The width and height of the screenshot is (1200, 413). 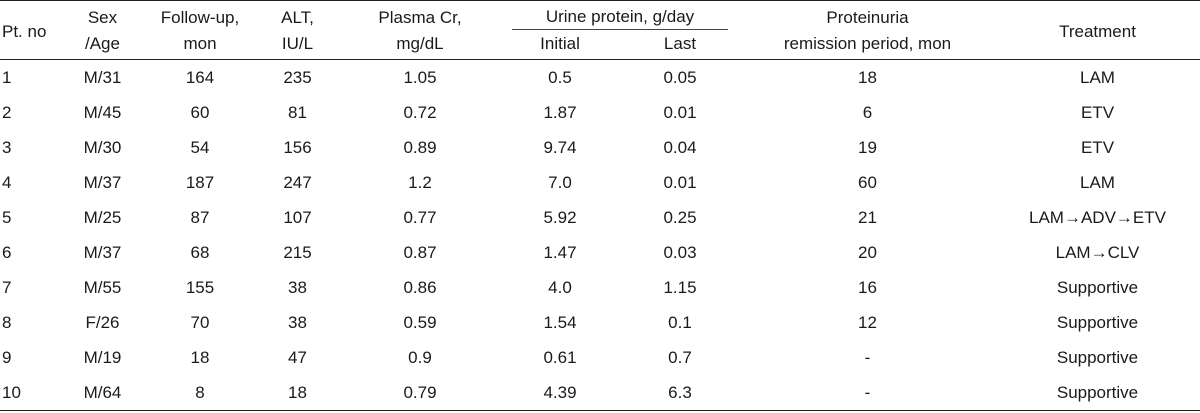 I want to click on header-followup-line1: Follow-up,, so click(x=200, y=17).